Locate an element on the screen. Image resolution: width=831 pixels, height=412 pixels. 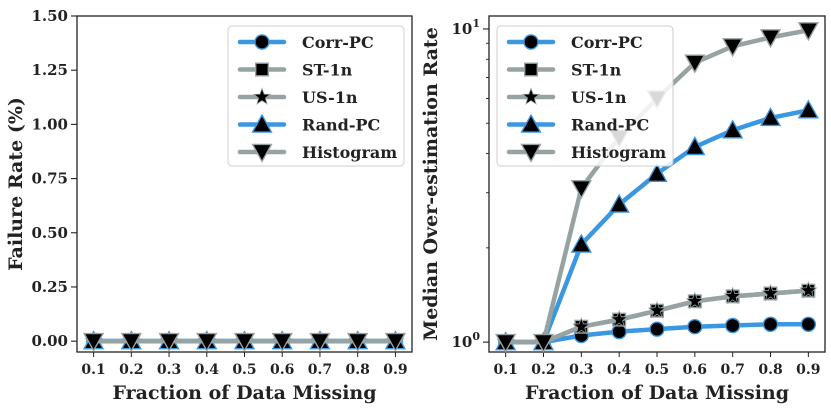
y-tick-exponent: 1 is located at coordinates (476, 23).